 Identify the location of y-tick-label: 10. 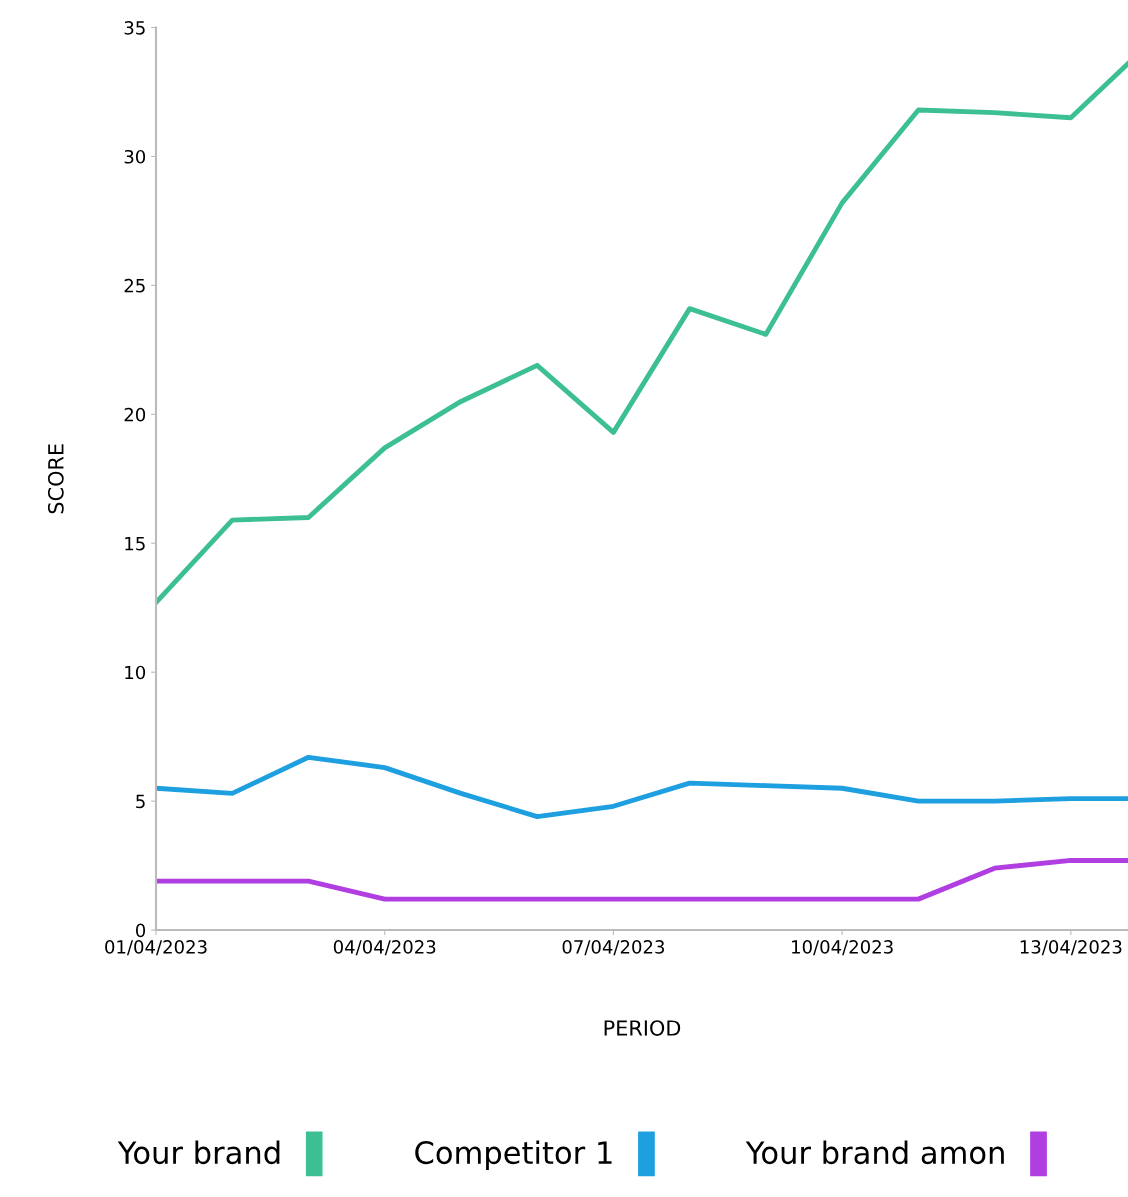
(135, 672).